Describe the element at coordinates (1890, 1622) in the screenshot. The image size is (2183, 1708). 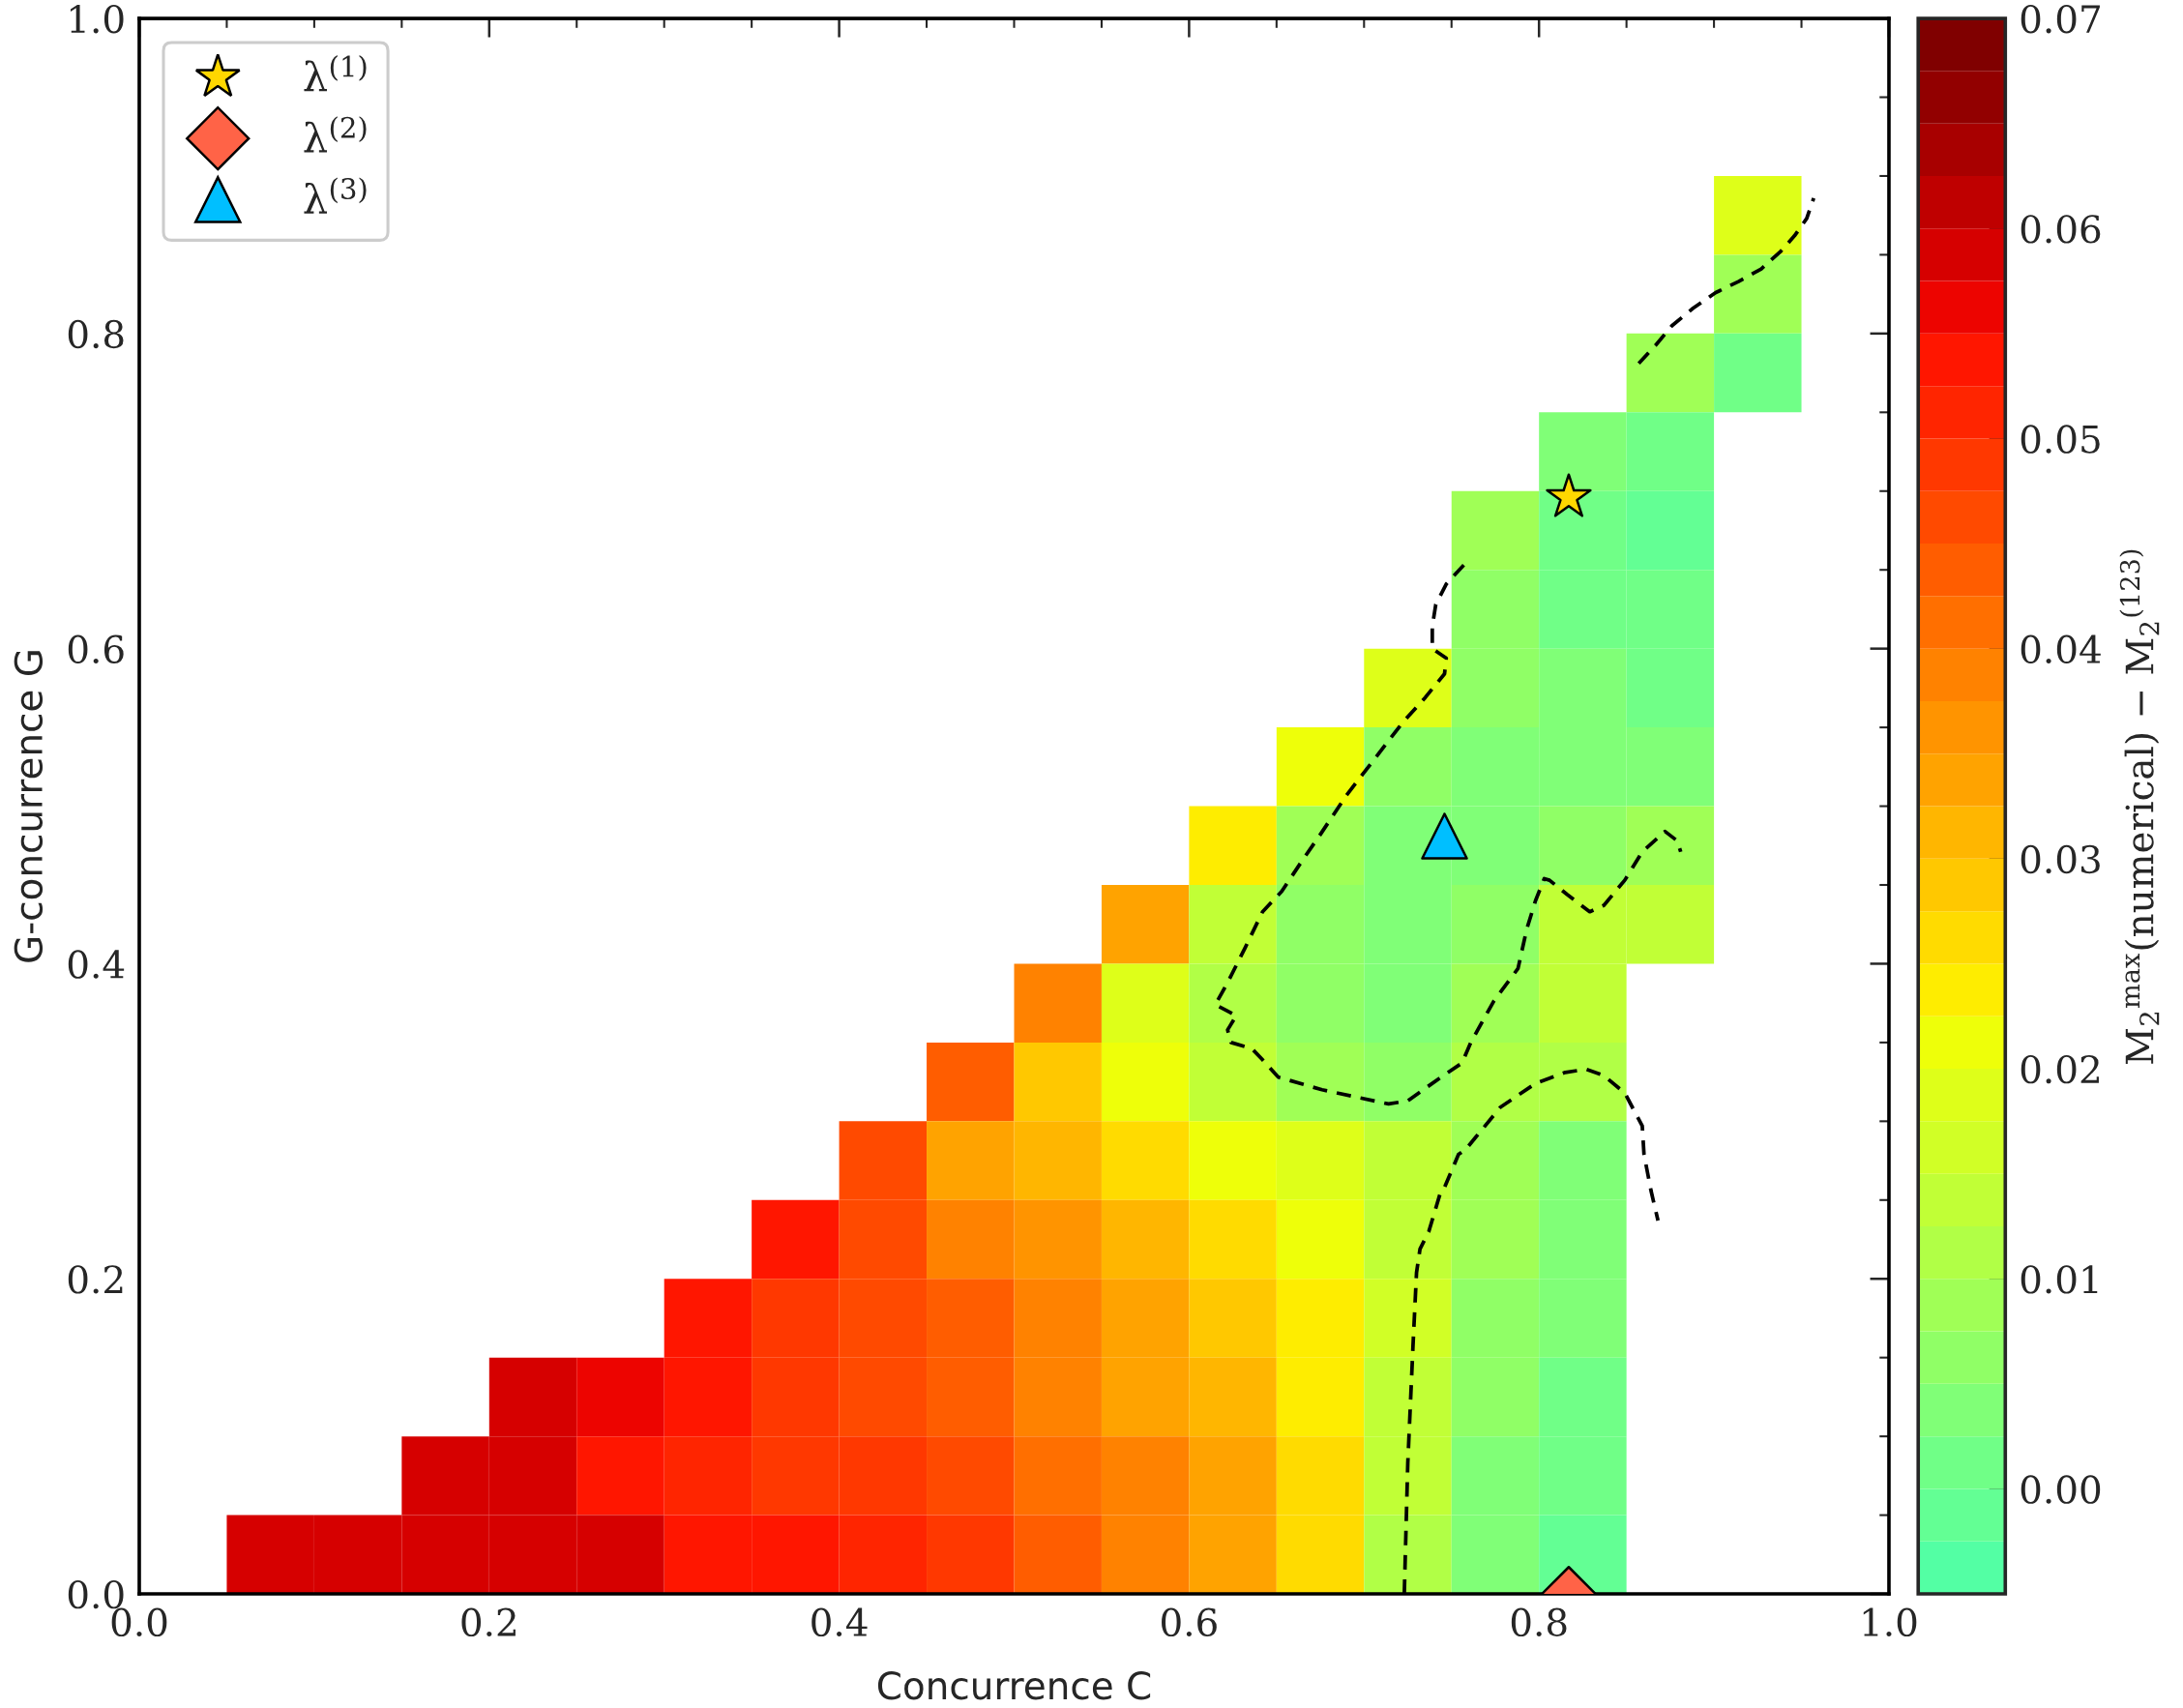
I see `x-tick-label: 1.0` at that location.